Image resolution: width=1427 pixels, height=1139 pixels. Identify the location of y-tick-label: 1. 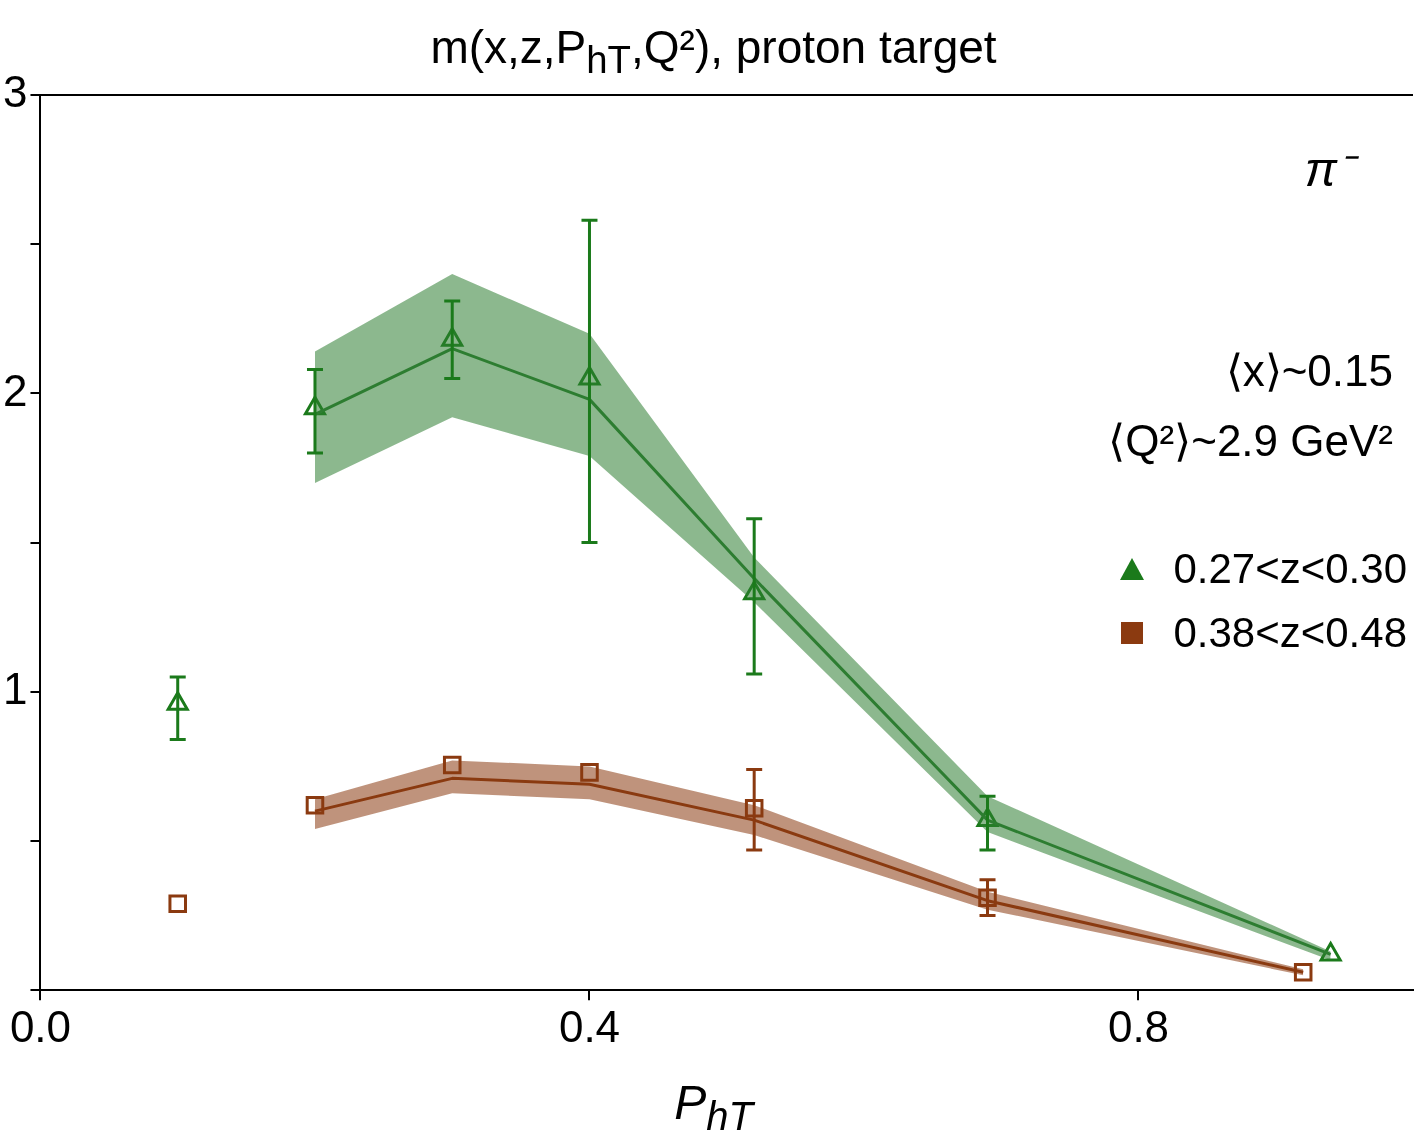
(15, 688).